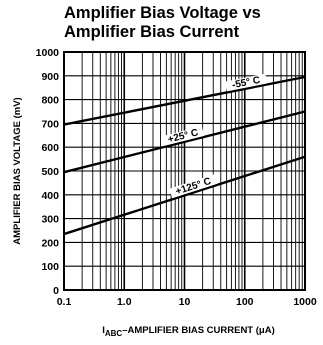 The width and height of the screenshot is (323, 345). I want to click on y-tick-label: 900, so click(50, 77).